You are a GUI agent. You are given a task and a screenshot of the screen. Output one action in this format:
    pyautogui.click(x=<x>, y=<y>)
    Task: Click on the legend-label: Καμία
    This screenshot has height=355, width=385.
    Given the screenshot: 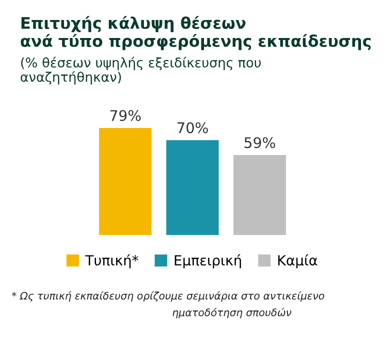 What is the action you would take?
    pyautogui.click(x=298, y=261)
    